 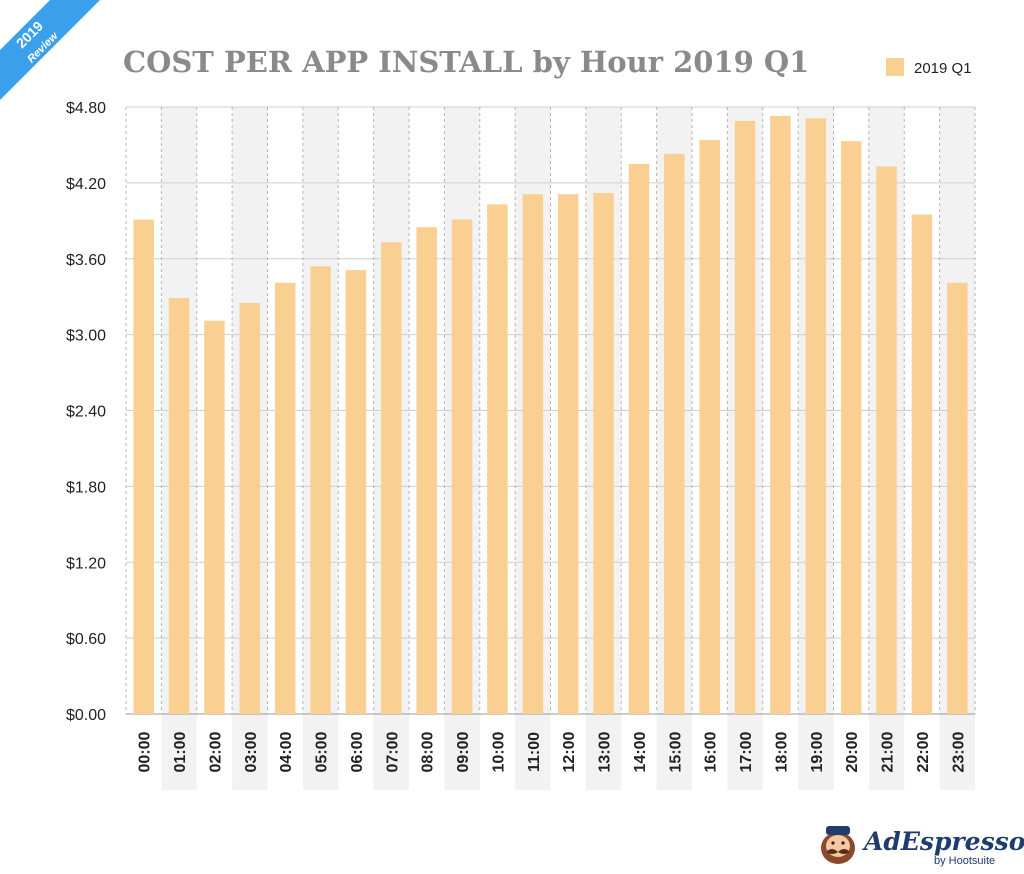 What do you see at coordinates (498, 751) in the screenshot?
I see `x-tick-label: 10:00` at bounding box center [498, 751].